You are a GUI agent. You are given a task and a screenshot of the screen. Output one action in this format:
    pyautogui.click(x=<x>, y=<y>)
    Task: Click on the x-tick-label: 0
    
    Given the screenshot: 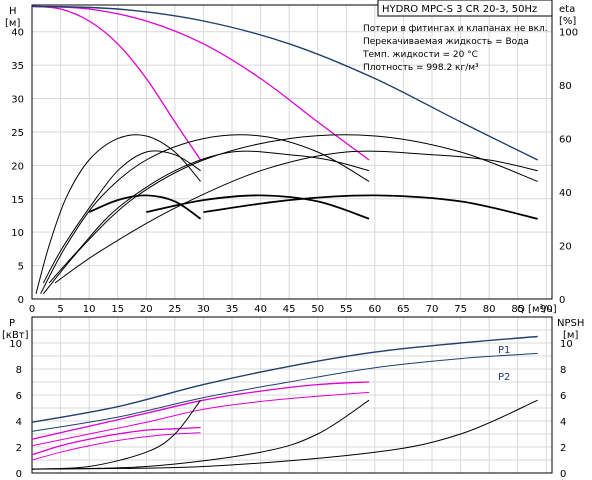 What is the action you would take?
    pyautogui.click(x=32, y=309)
    